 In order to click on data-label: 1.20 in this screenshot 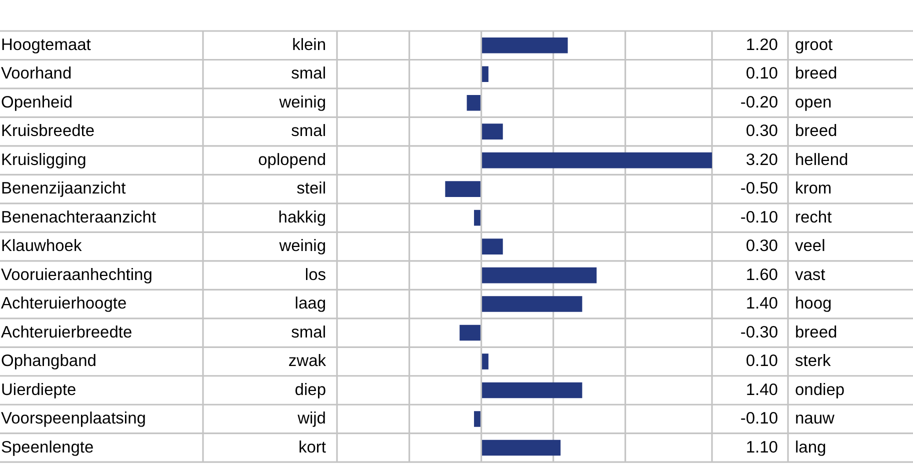, I will do `click(762, 45)`.